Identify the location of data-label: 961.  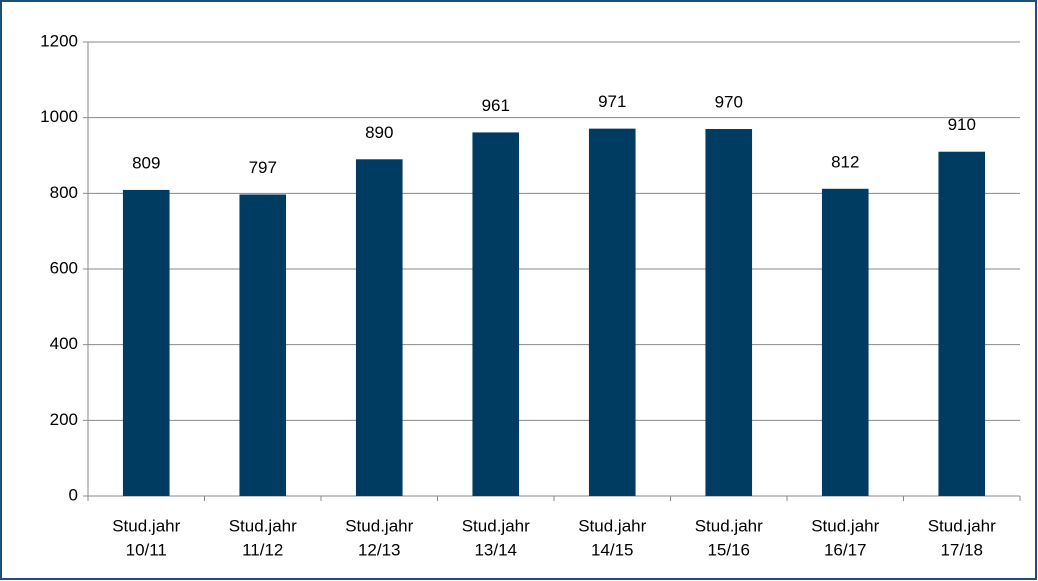
(496, 105).